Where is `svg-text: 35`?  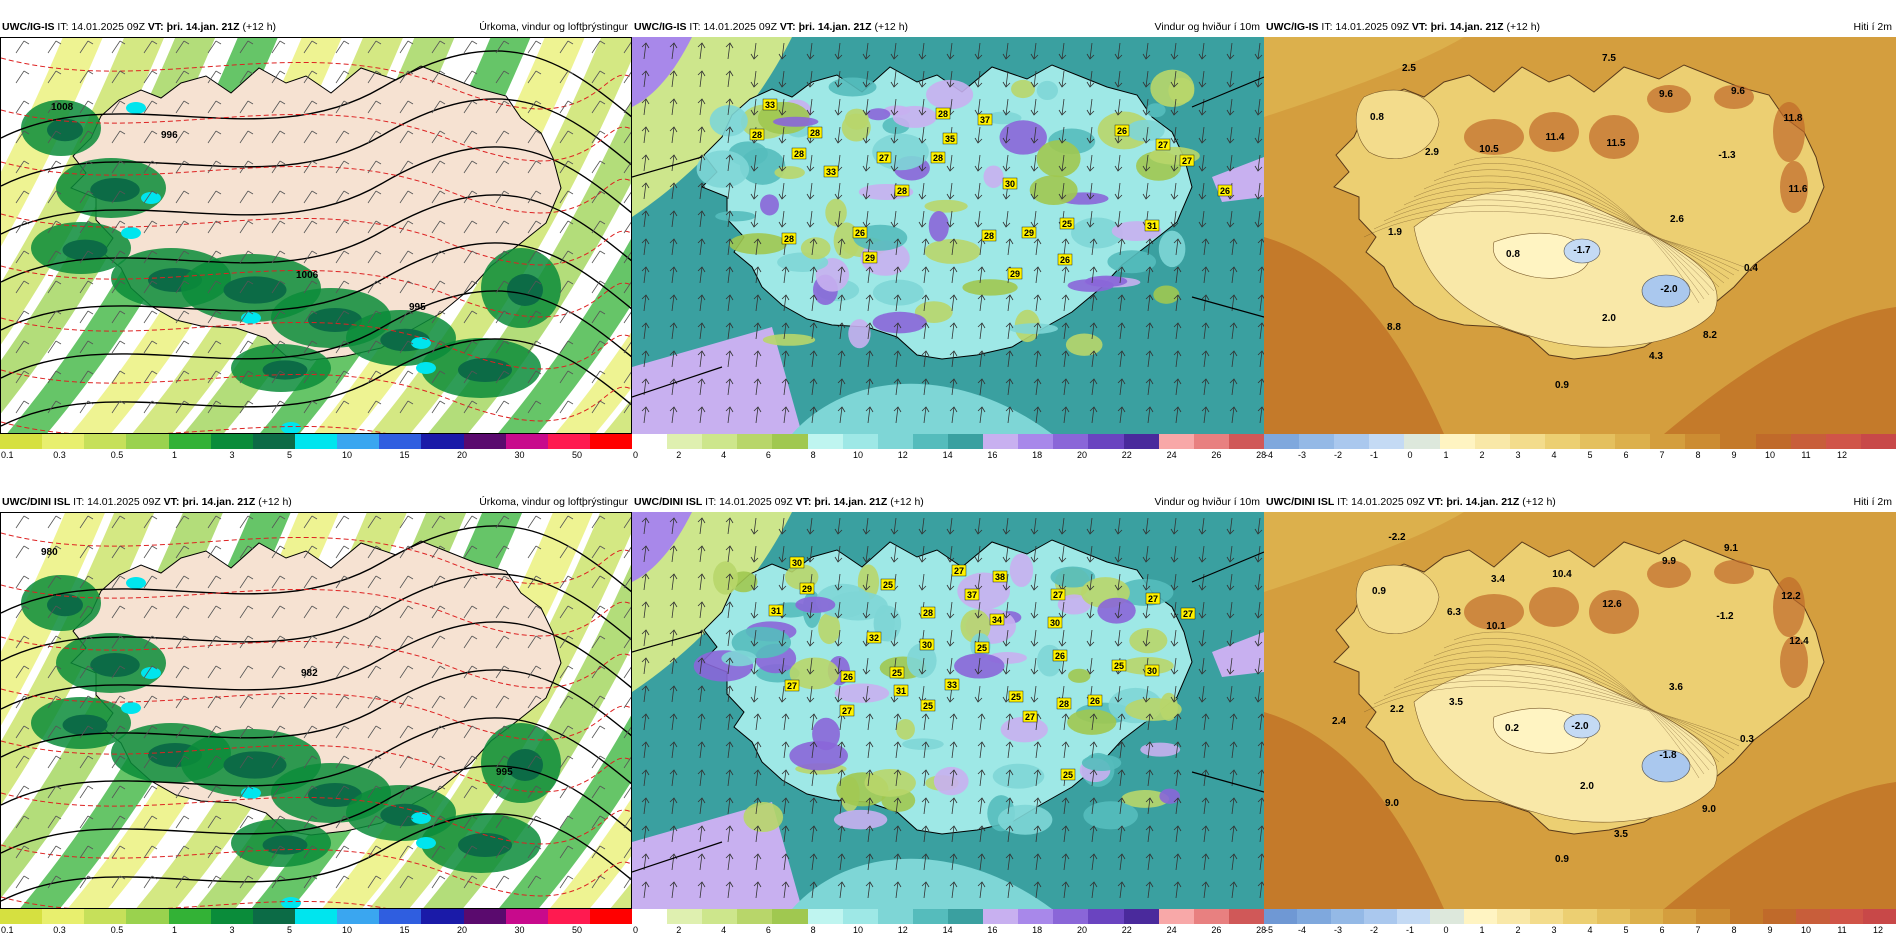 svg-text: 35 is located at coordinates (950, 139).